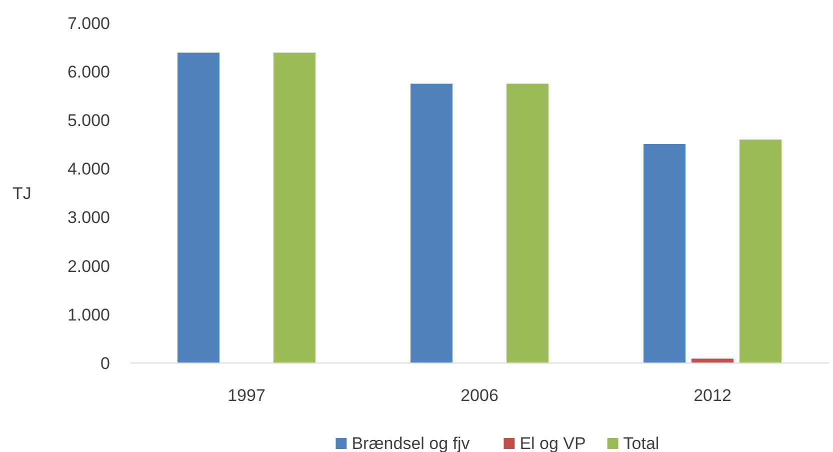  Describe the element at coordinates (641, 443) in the screenshot. I see `legend-label: Total` at that location.